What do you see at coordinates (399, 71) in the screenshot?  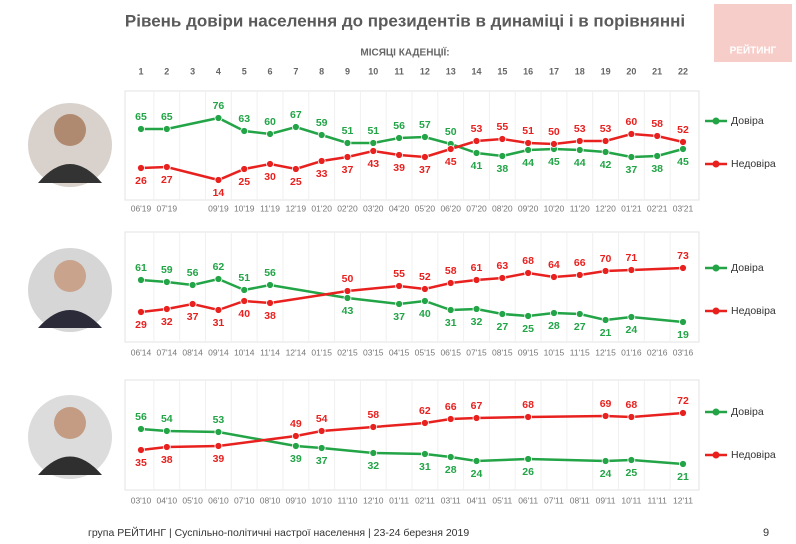 I see `x-tick-label: 11` at bounding box center [399, 71].